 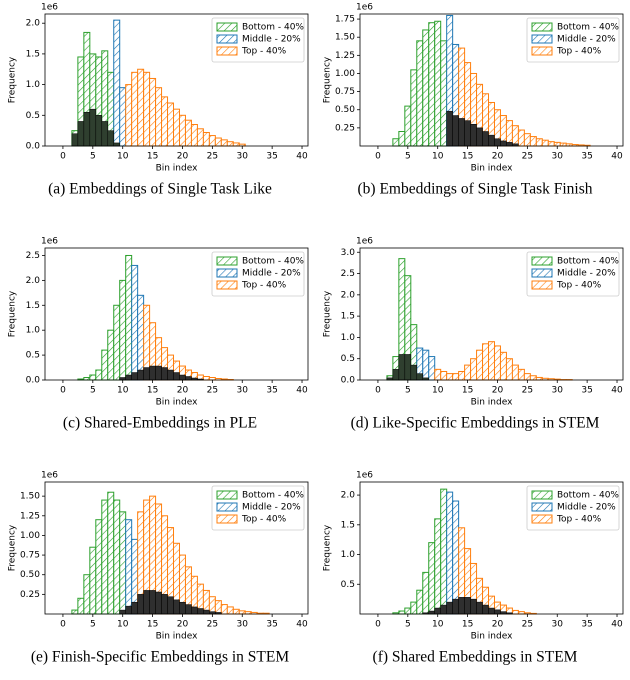 What do you see at coordinates (588, 496) in the screenshot?
I see `legend-label: Bottom - 40%` at bounding box center [588, 496].